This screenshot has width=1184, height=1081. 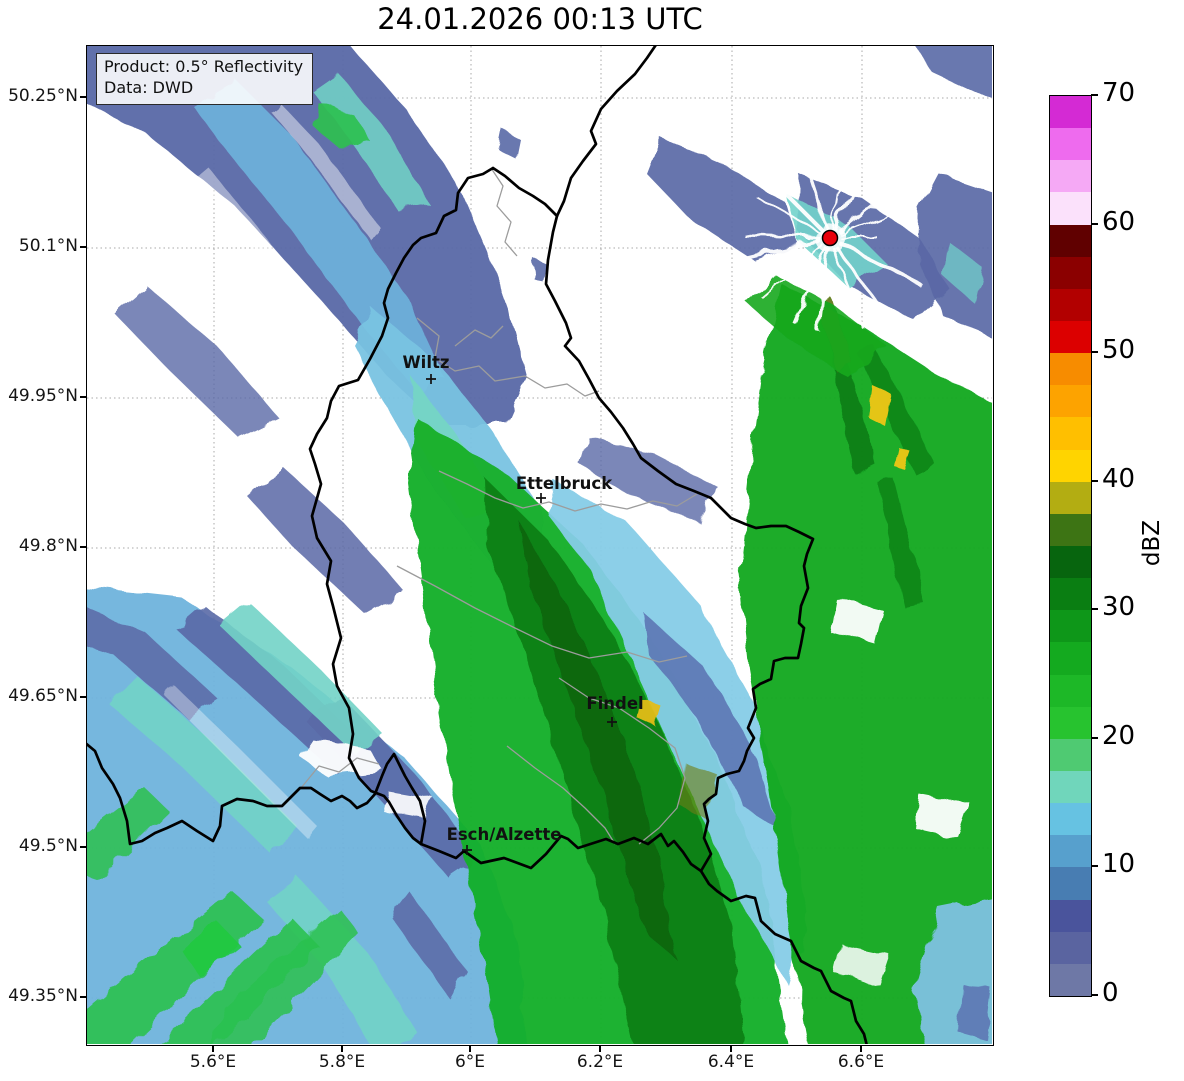 I want to click on precip-region-nw-white-streak2, so click(x=256, y=241).